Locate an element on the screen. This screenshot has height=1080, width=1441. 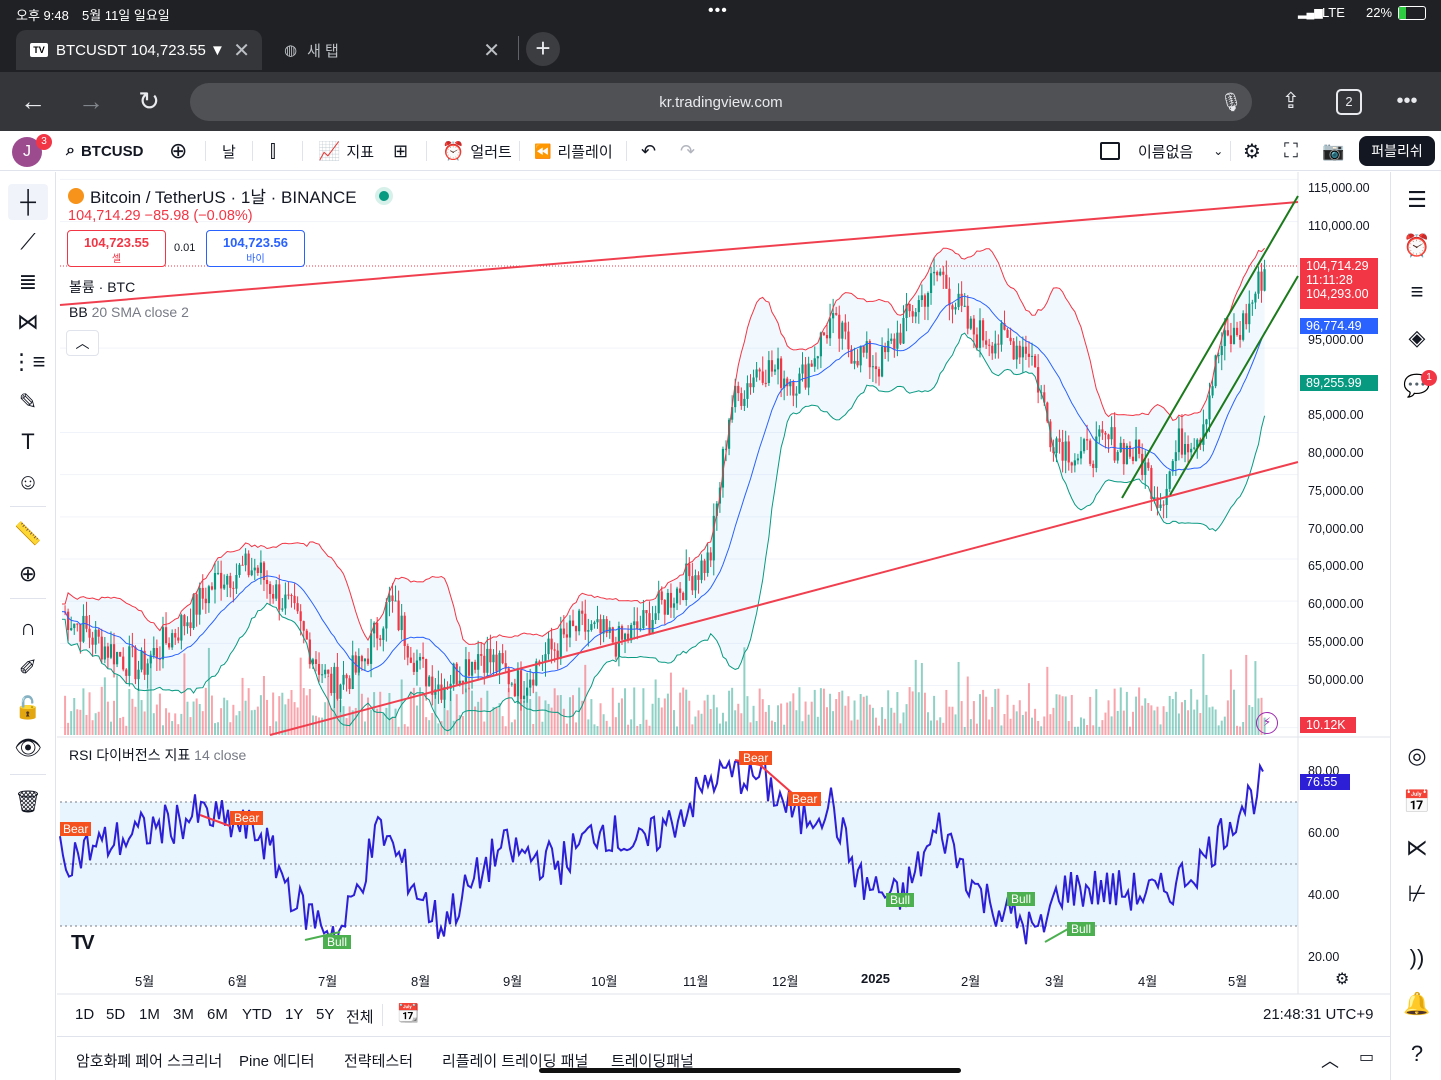
magnet-icon: ∩ is located at coordinates (28, 627).